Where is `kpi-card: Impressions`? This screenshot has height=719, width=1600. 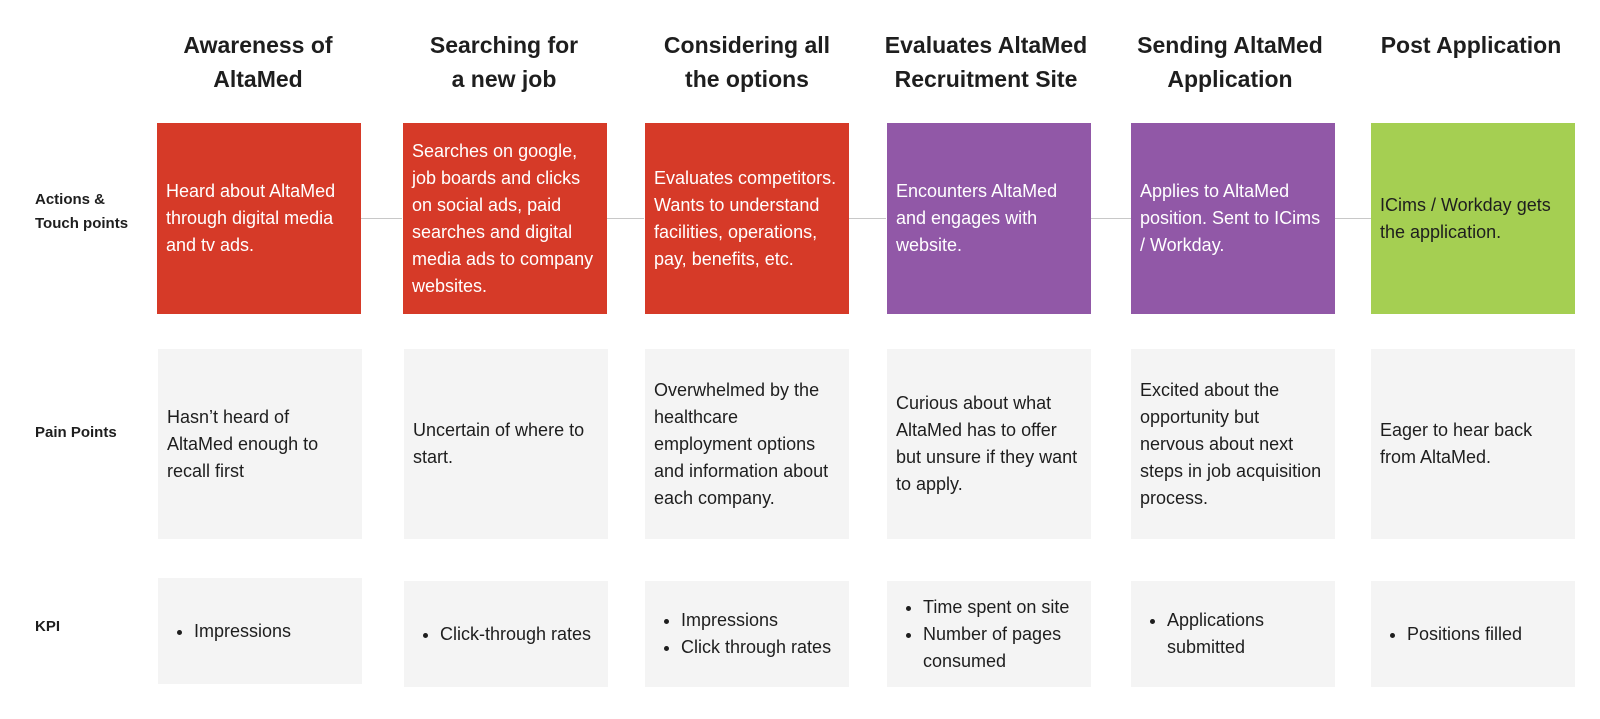 kpi-card: Impressions is located at coordinates (260, 631).